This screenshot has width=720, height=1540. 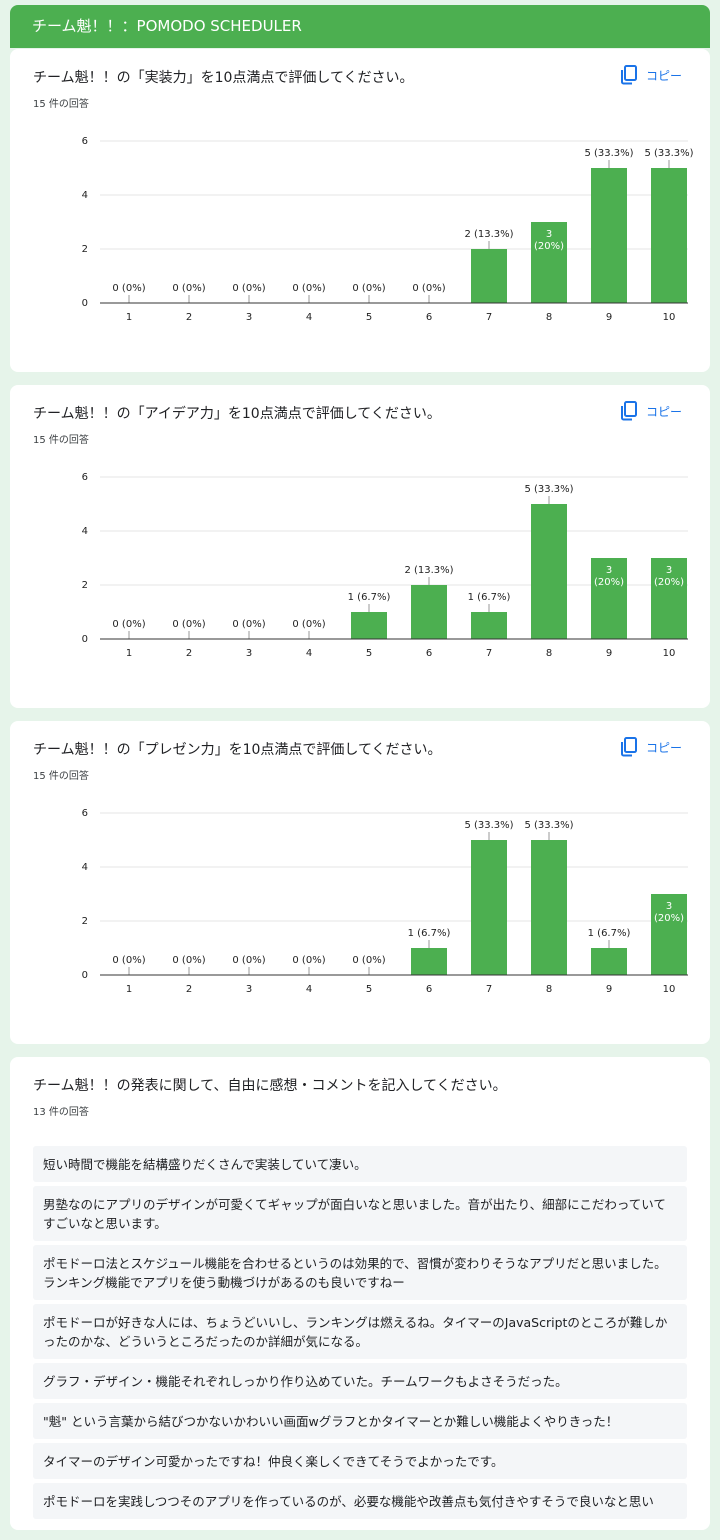 I want to click on question-title: チーム魁！！の「実装力」を10点満点で評価してください。, so click(x=223, y=78).